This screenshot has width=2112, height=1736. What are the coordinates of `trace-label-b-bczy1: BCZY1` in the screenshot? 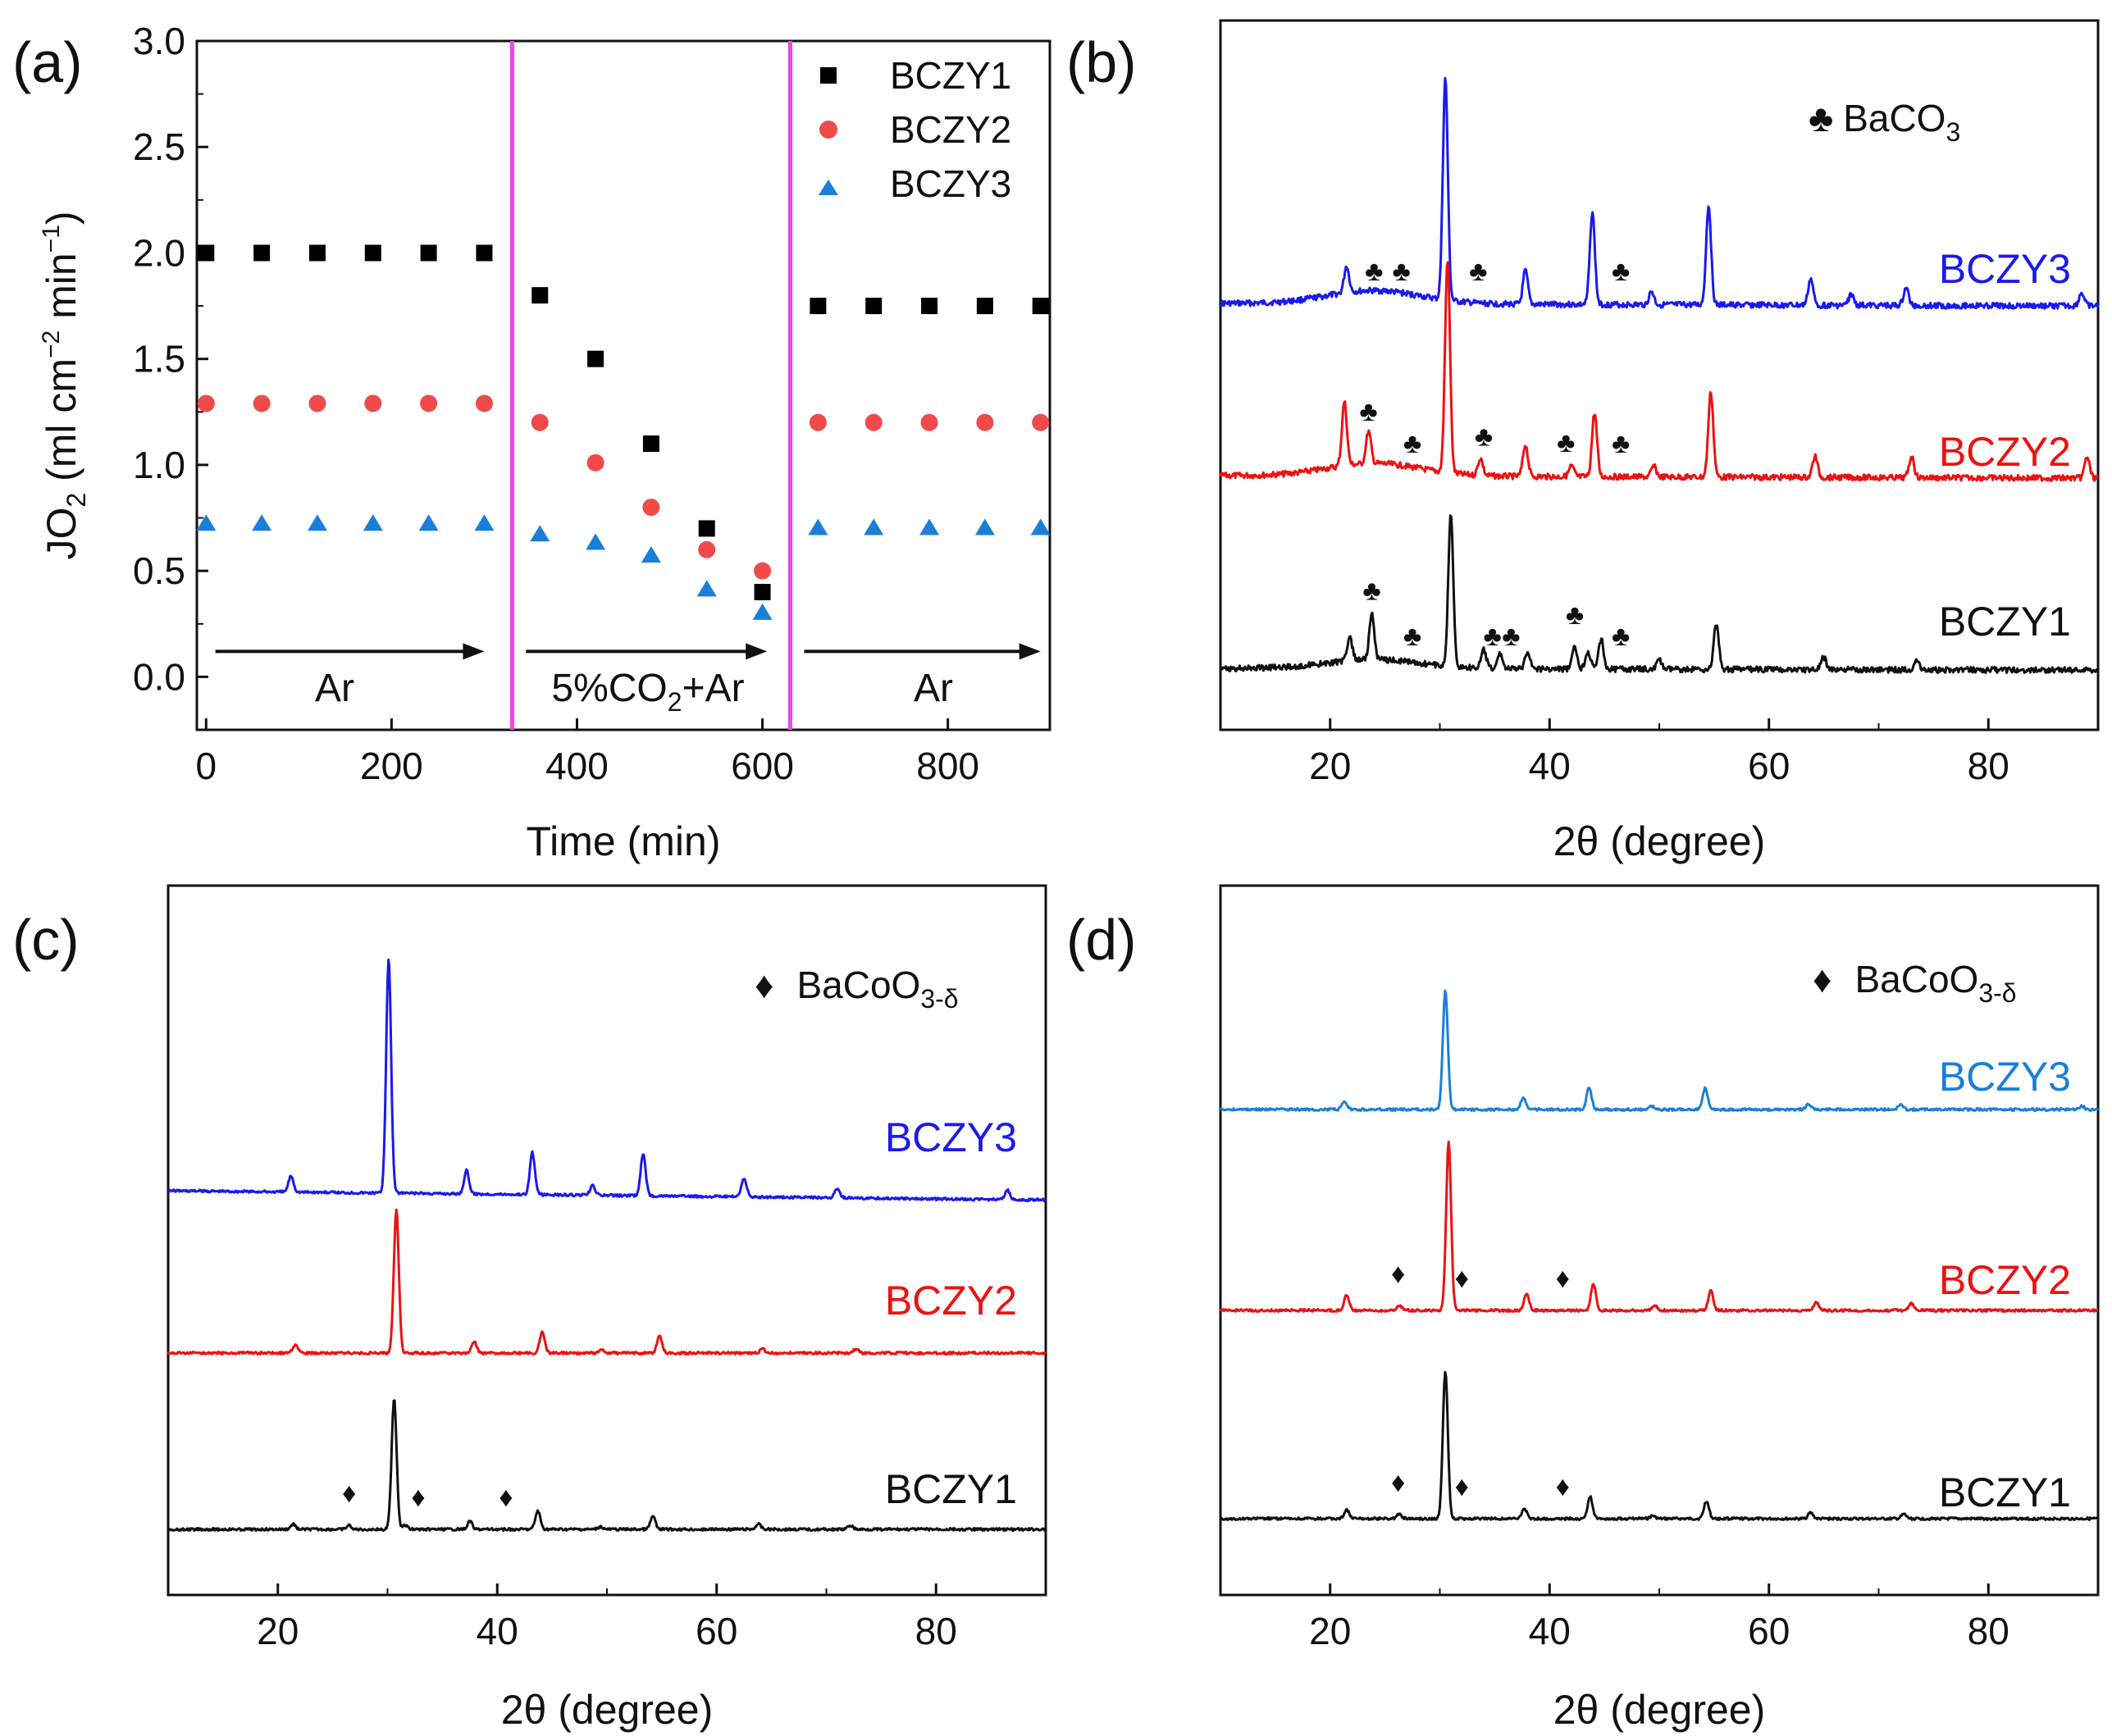 It's located at (2005, 622).